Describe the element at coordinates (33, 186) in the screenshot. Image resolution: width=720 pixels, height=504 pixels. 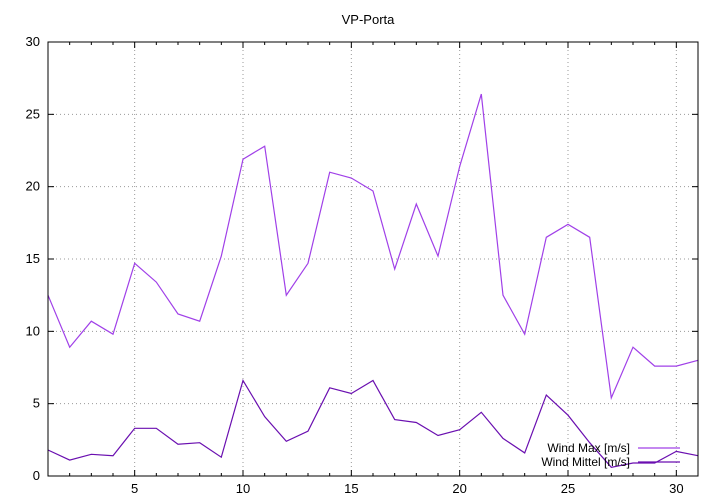
I see `y-tick-label: 20` at that location.